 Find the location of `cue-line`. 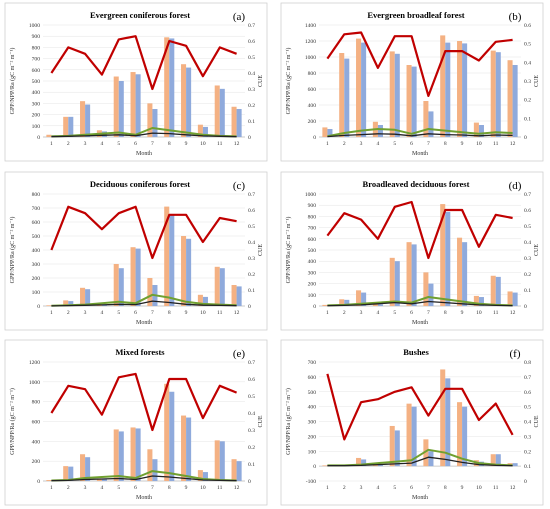

cue-line is located at coordinates (419, 230).